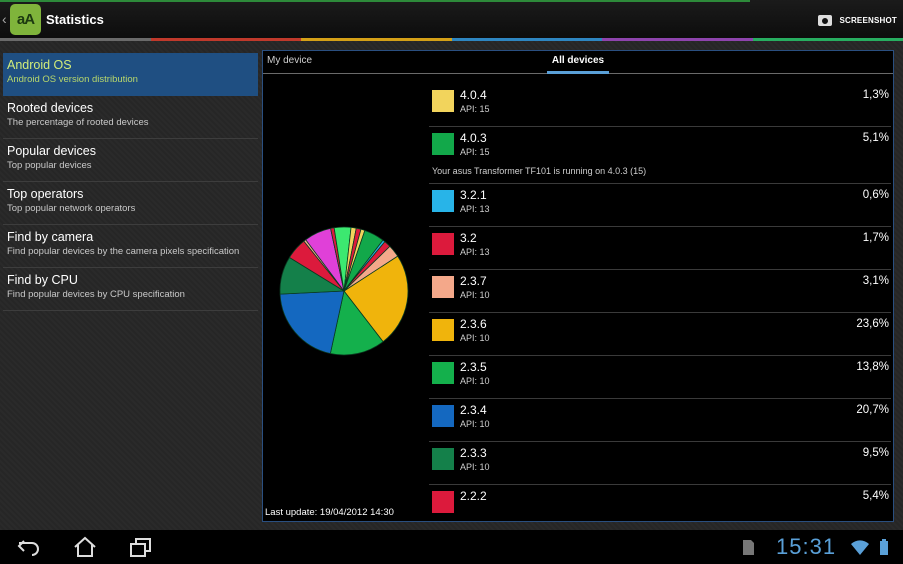 The height and width of the screenshot is (564, 903). What do you see at coordinates (329, 512) in the screenshot?
I see `last-update: Last update: 19/04/2012 14:30` at bounding box center [329, 512].